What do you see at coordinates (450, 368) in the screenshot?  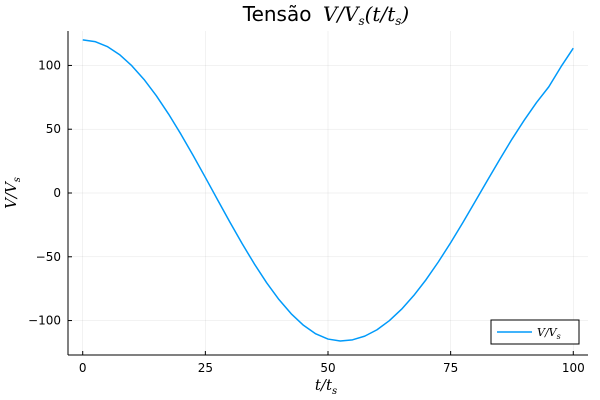 I see `x-tick-label: 75` at bounding box center [450, 368].